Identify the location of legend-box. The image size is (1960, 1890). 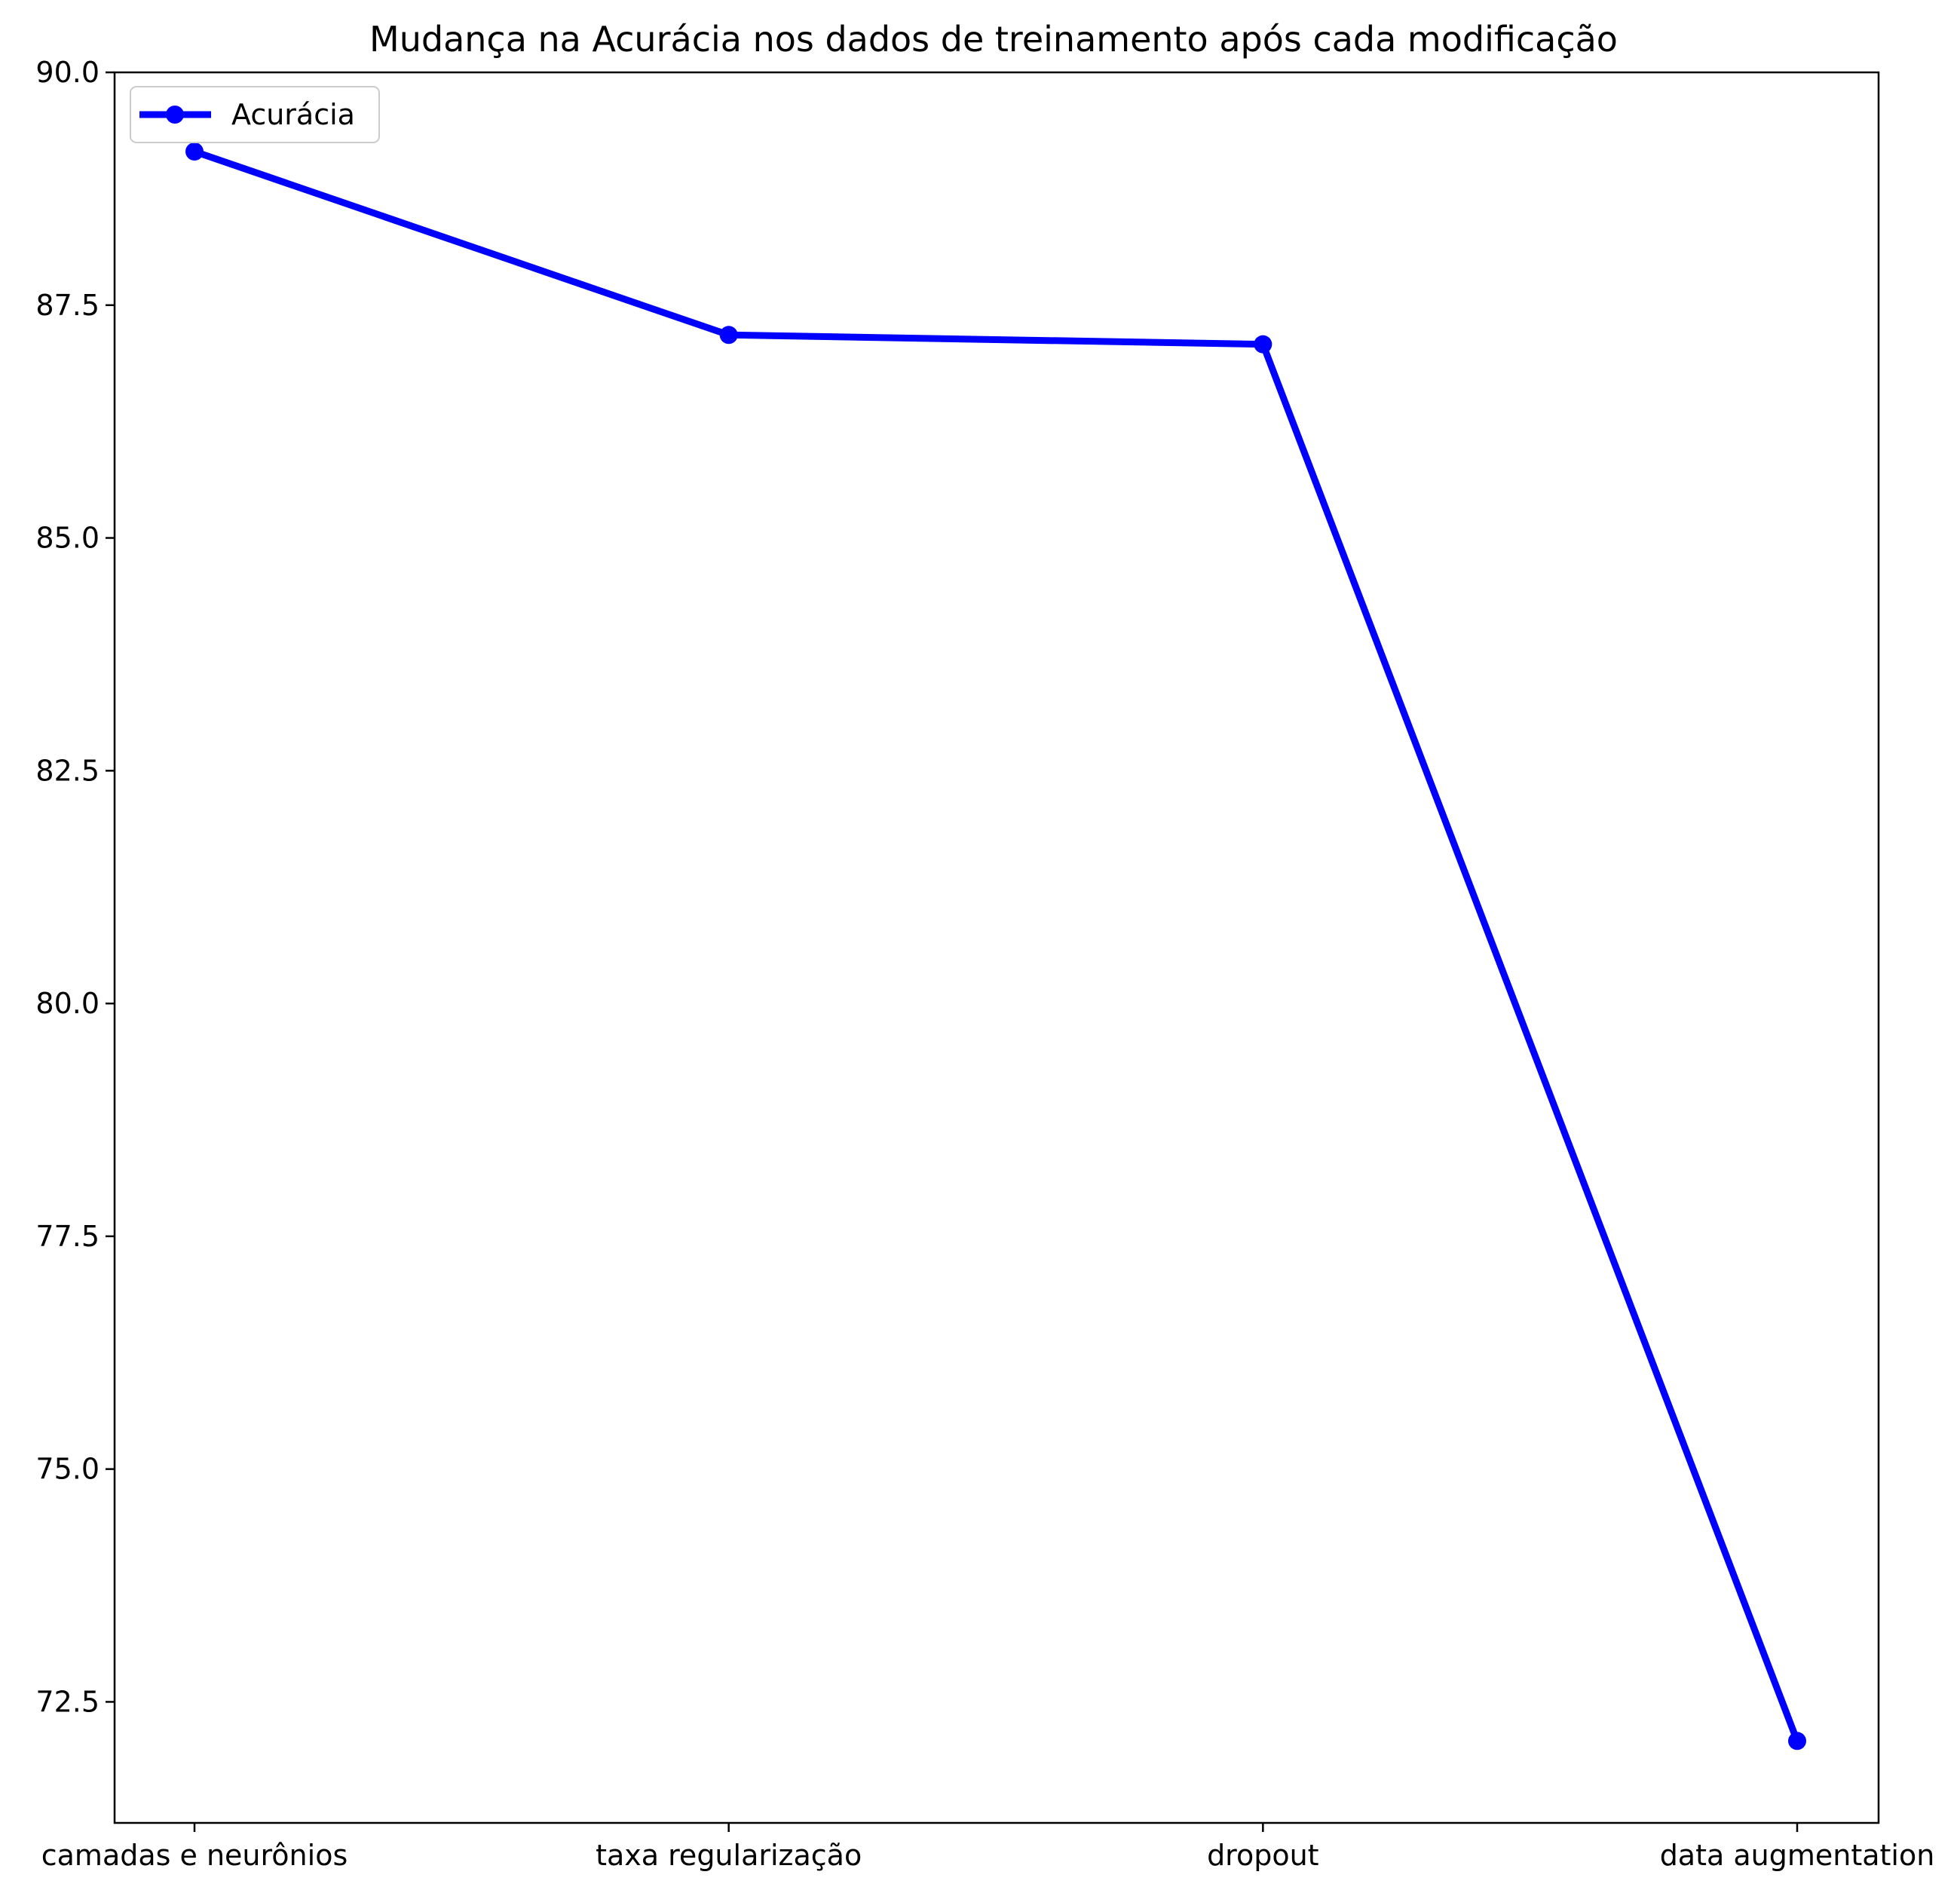
(255, 114).